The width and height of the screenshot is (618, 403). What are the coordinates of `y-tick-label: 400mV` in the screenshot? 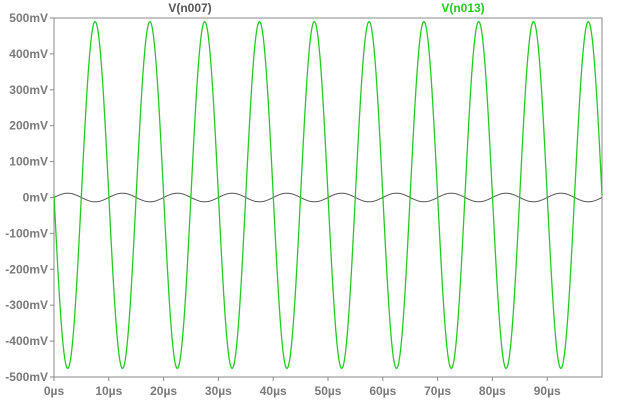 It's located at (28, 54).